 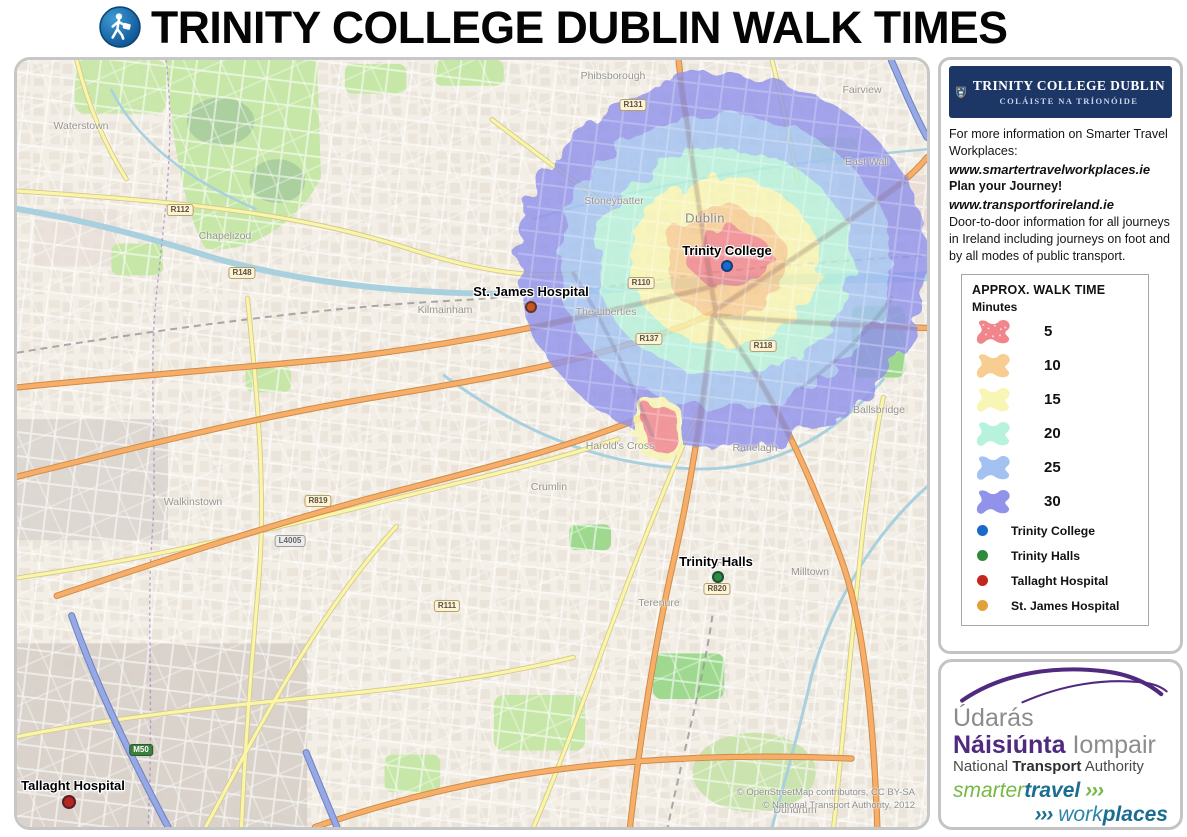 What do you see at coordinates (1039, 290) in the screenshot?
I see `legend-title: APPROX. WALK TIME` at bounding box center [1039, 290].